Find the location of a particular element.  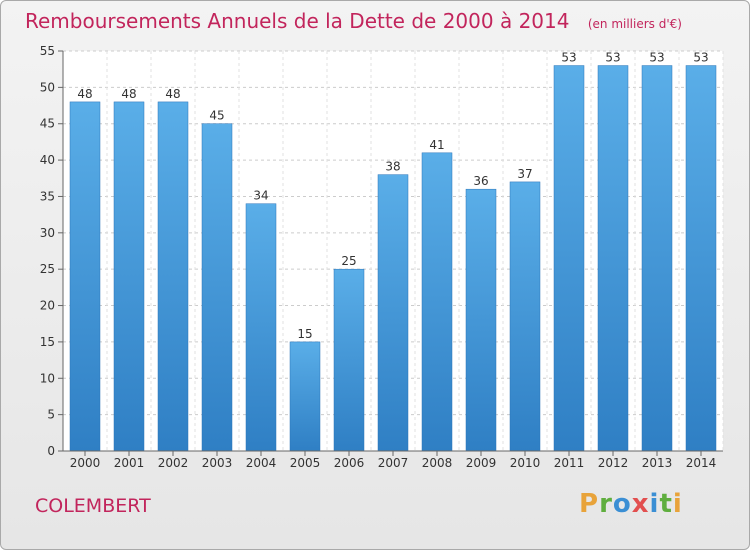

bar-2002 is located at coordinates (173, 276).